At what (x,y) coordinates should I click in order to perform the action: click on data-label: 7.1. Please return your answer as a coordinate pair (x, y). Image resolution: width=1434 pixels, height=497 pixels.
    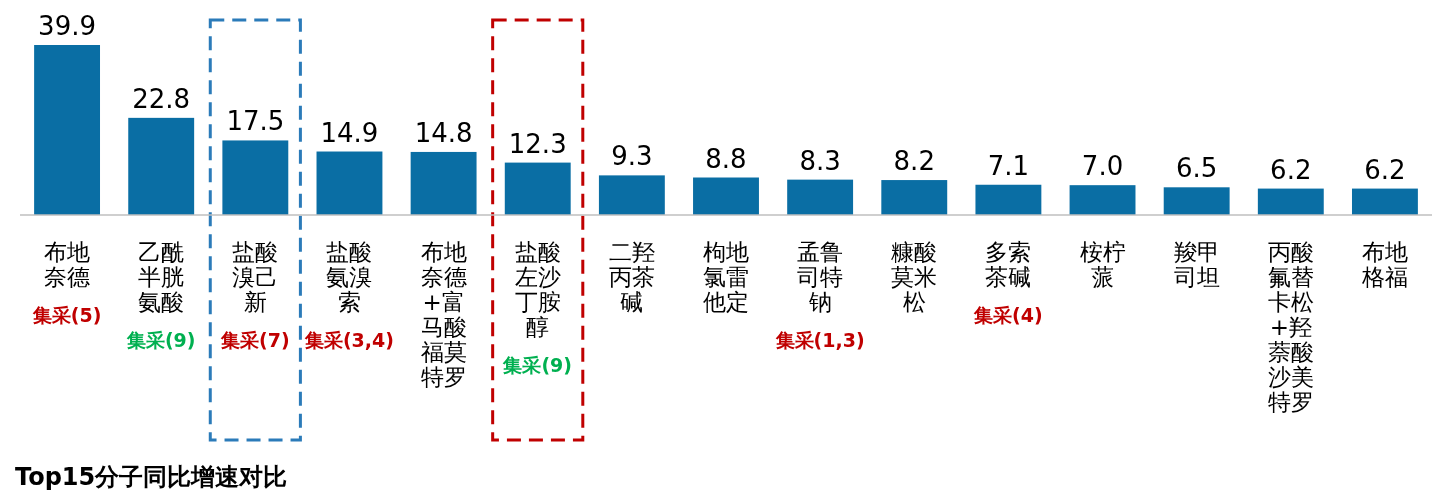
    Looking at the image, I should click on (1008, 165).